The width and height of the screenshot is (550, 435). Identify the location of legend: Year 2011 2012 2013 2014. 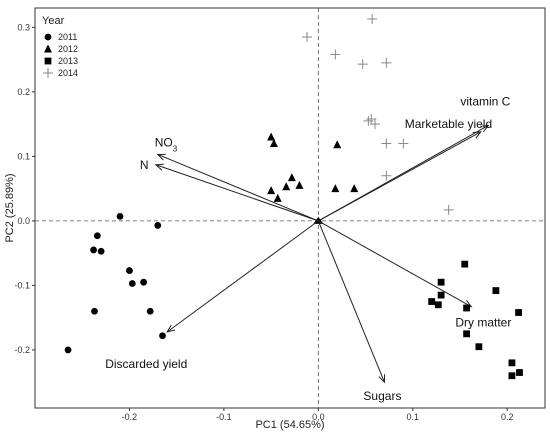
(60, 46).